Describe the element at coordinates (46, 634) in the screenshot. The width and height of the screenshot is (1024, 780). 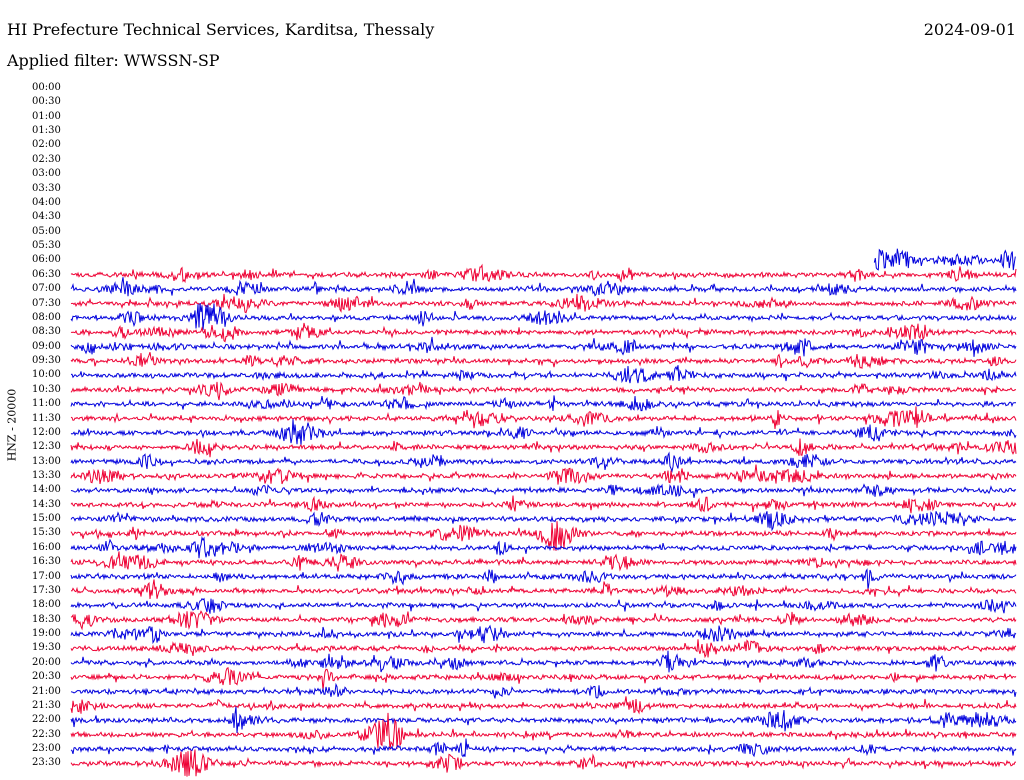
I see `time-label: 19:00` at that location.